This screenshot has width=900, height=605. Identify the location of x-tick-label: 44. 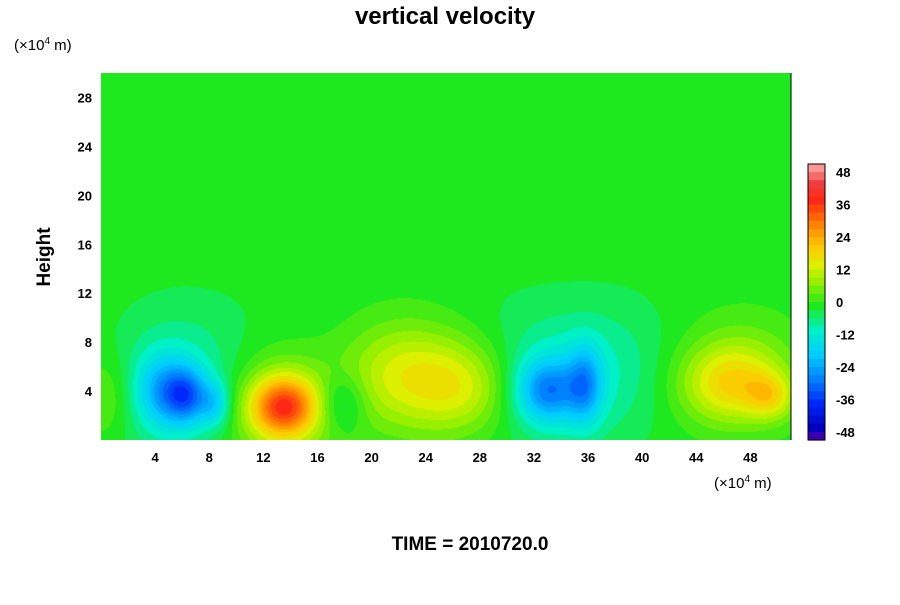
(696, 457).